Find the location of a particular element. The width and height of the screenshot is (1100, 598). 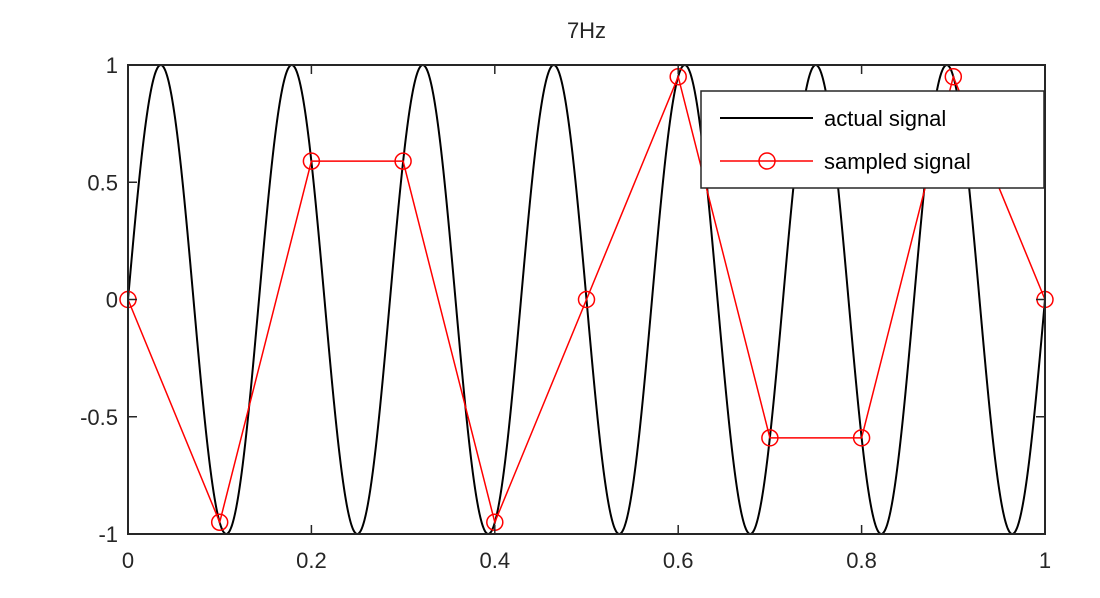

y-tick-label: 0 is located at coordinates (112, 300).